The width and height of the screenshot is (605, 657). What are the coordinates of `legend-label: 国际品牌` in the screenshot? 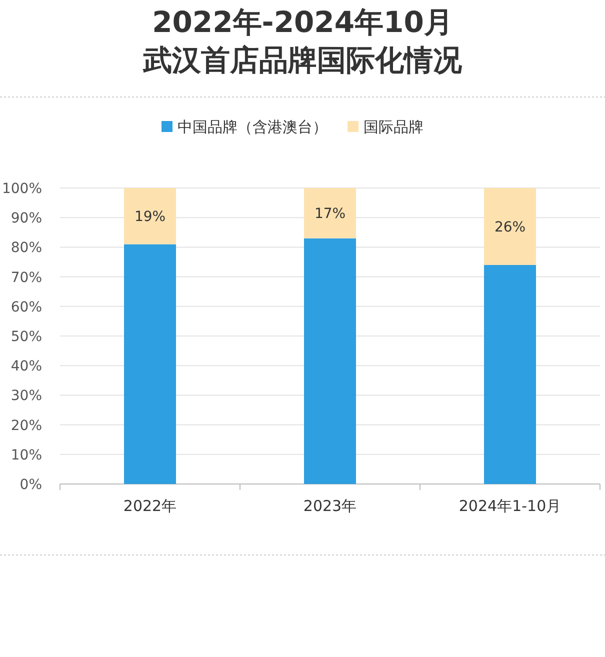 It's located at (394, 127).